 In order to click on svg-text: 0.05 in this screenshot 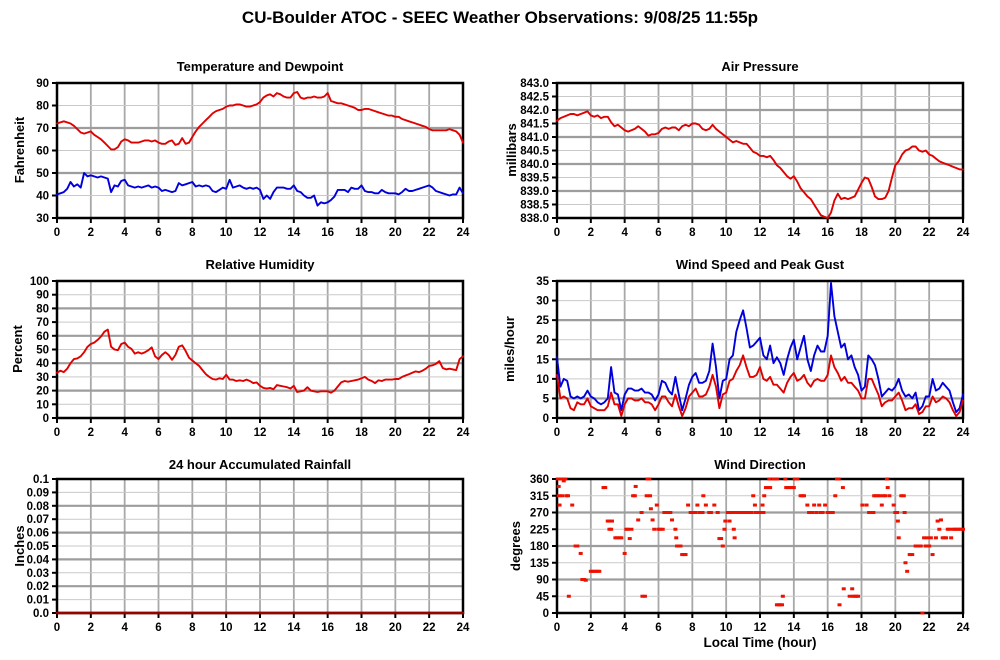, I will do `click(38, 547)`.